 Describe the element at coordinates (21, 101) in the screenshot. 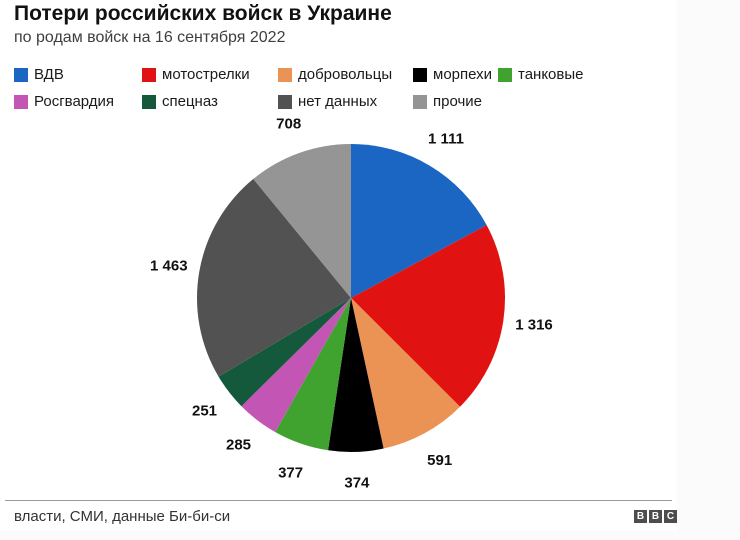

I see `legend-swatch-rosgvardiya` at that location.